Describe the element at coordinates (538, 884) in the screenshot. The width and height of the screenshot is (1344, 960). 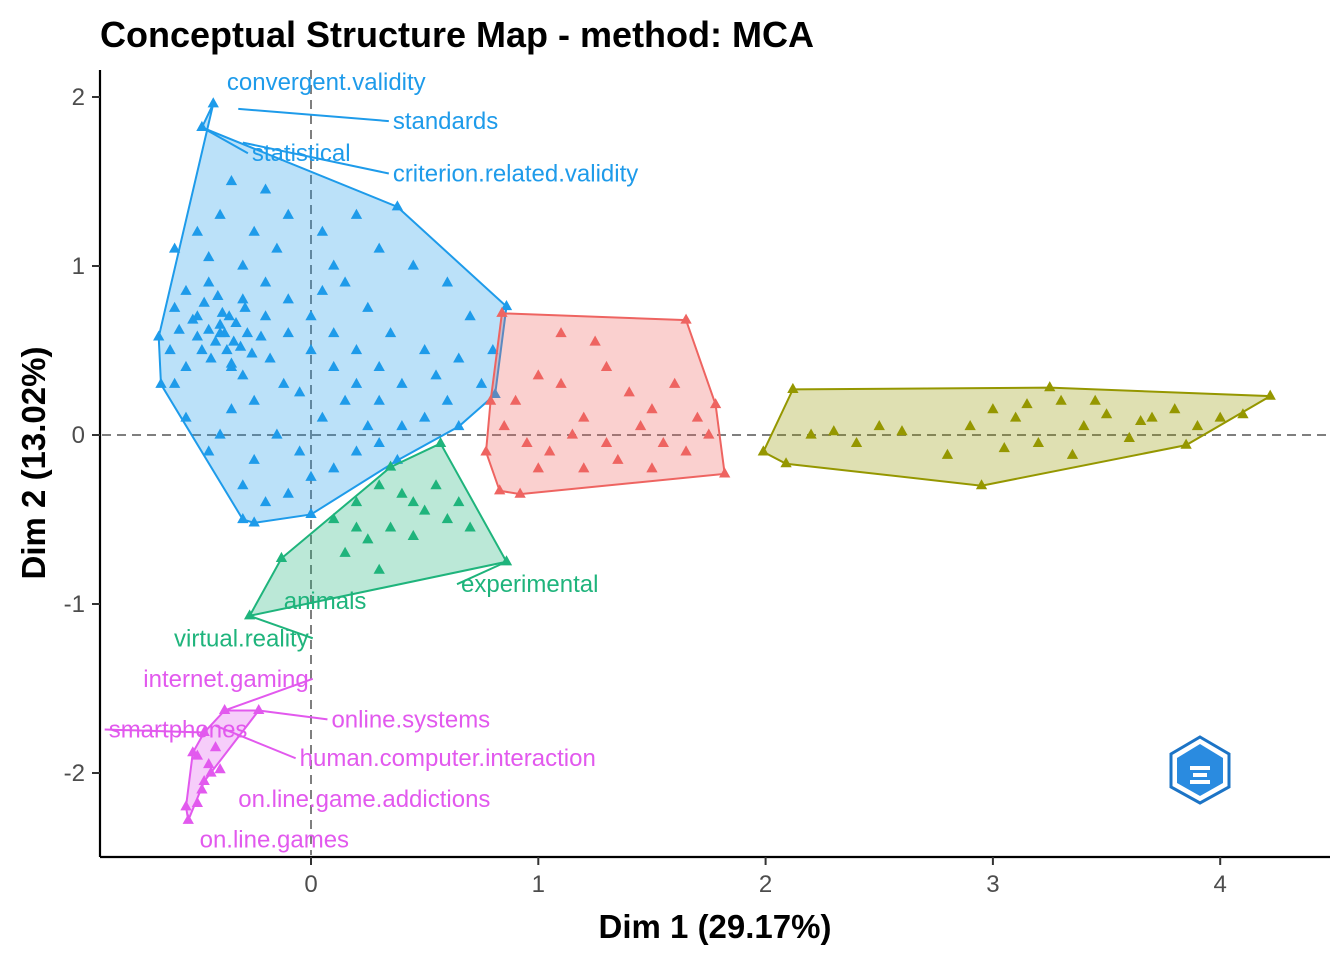
I see `x-tick-label: 1` at that location.